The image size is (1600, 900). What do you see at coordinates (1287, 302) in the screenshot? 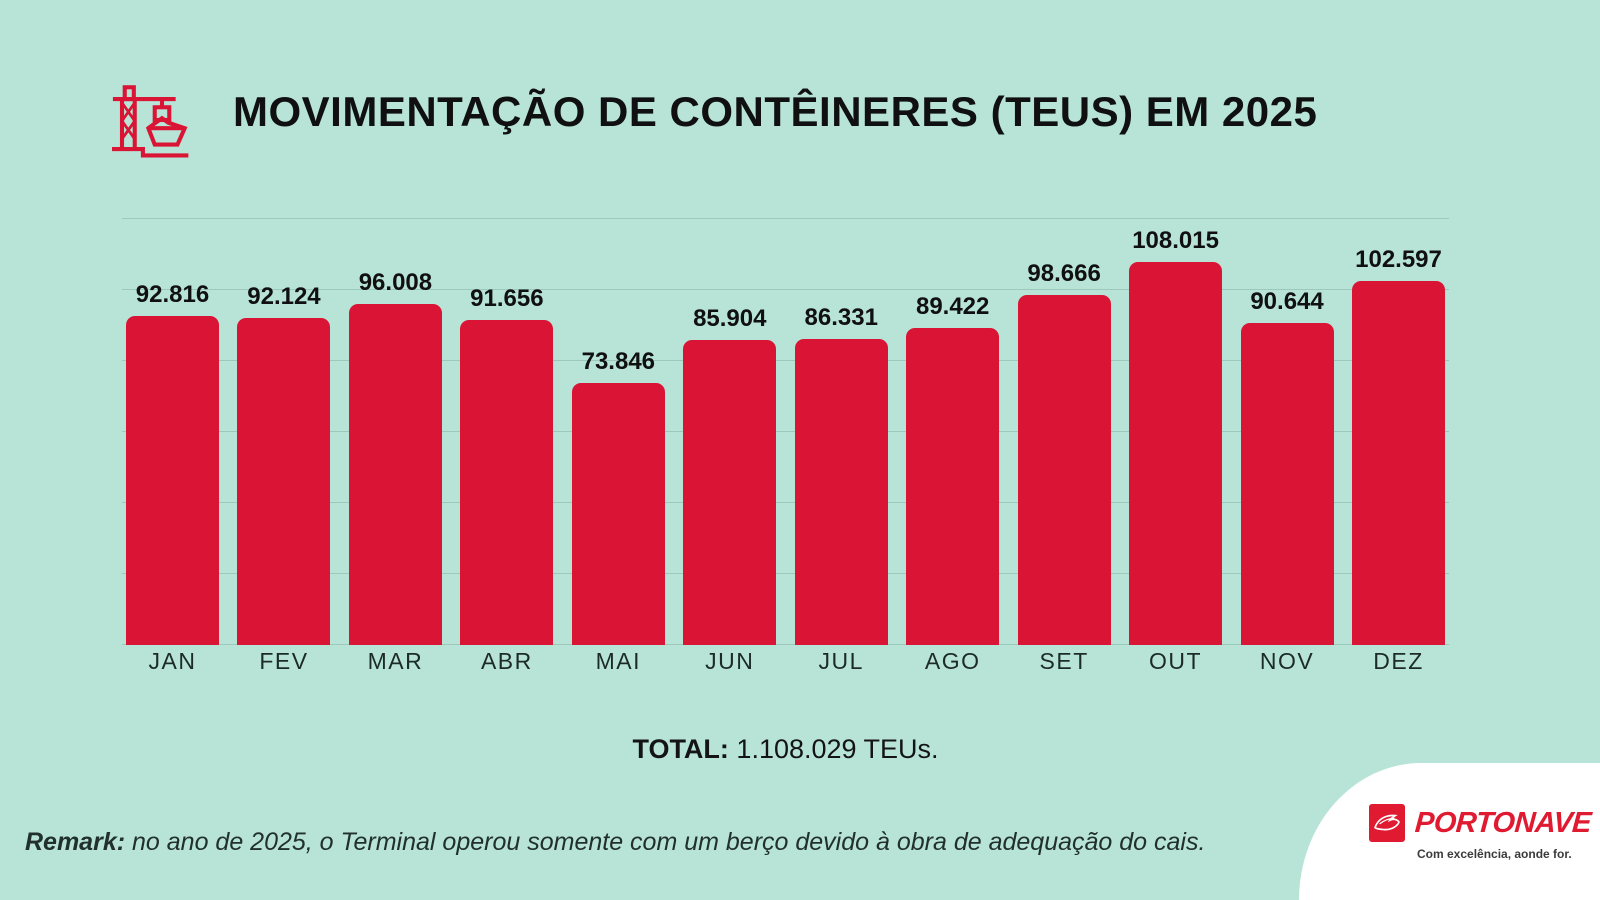
I see `bar-value-nov: 90.644` at bounding box center [1287, 302].